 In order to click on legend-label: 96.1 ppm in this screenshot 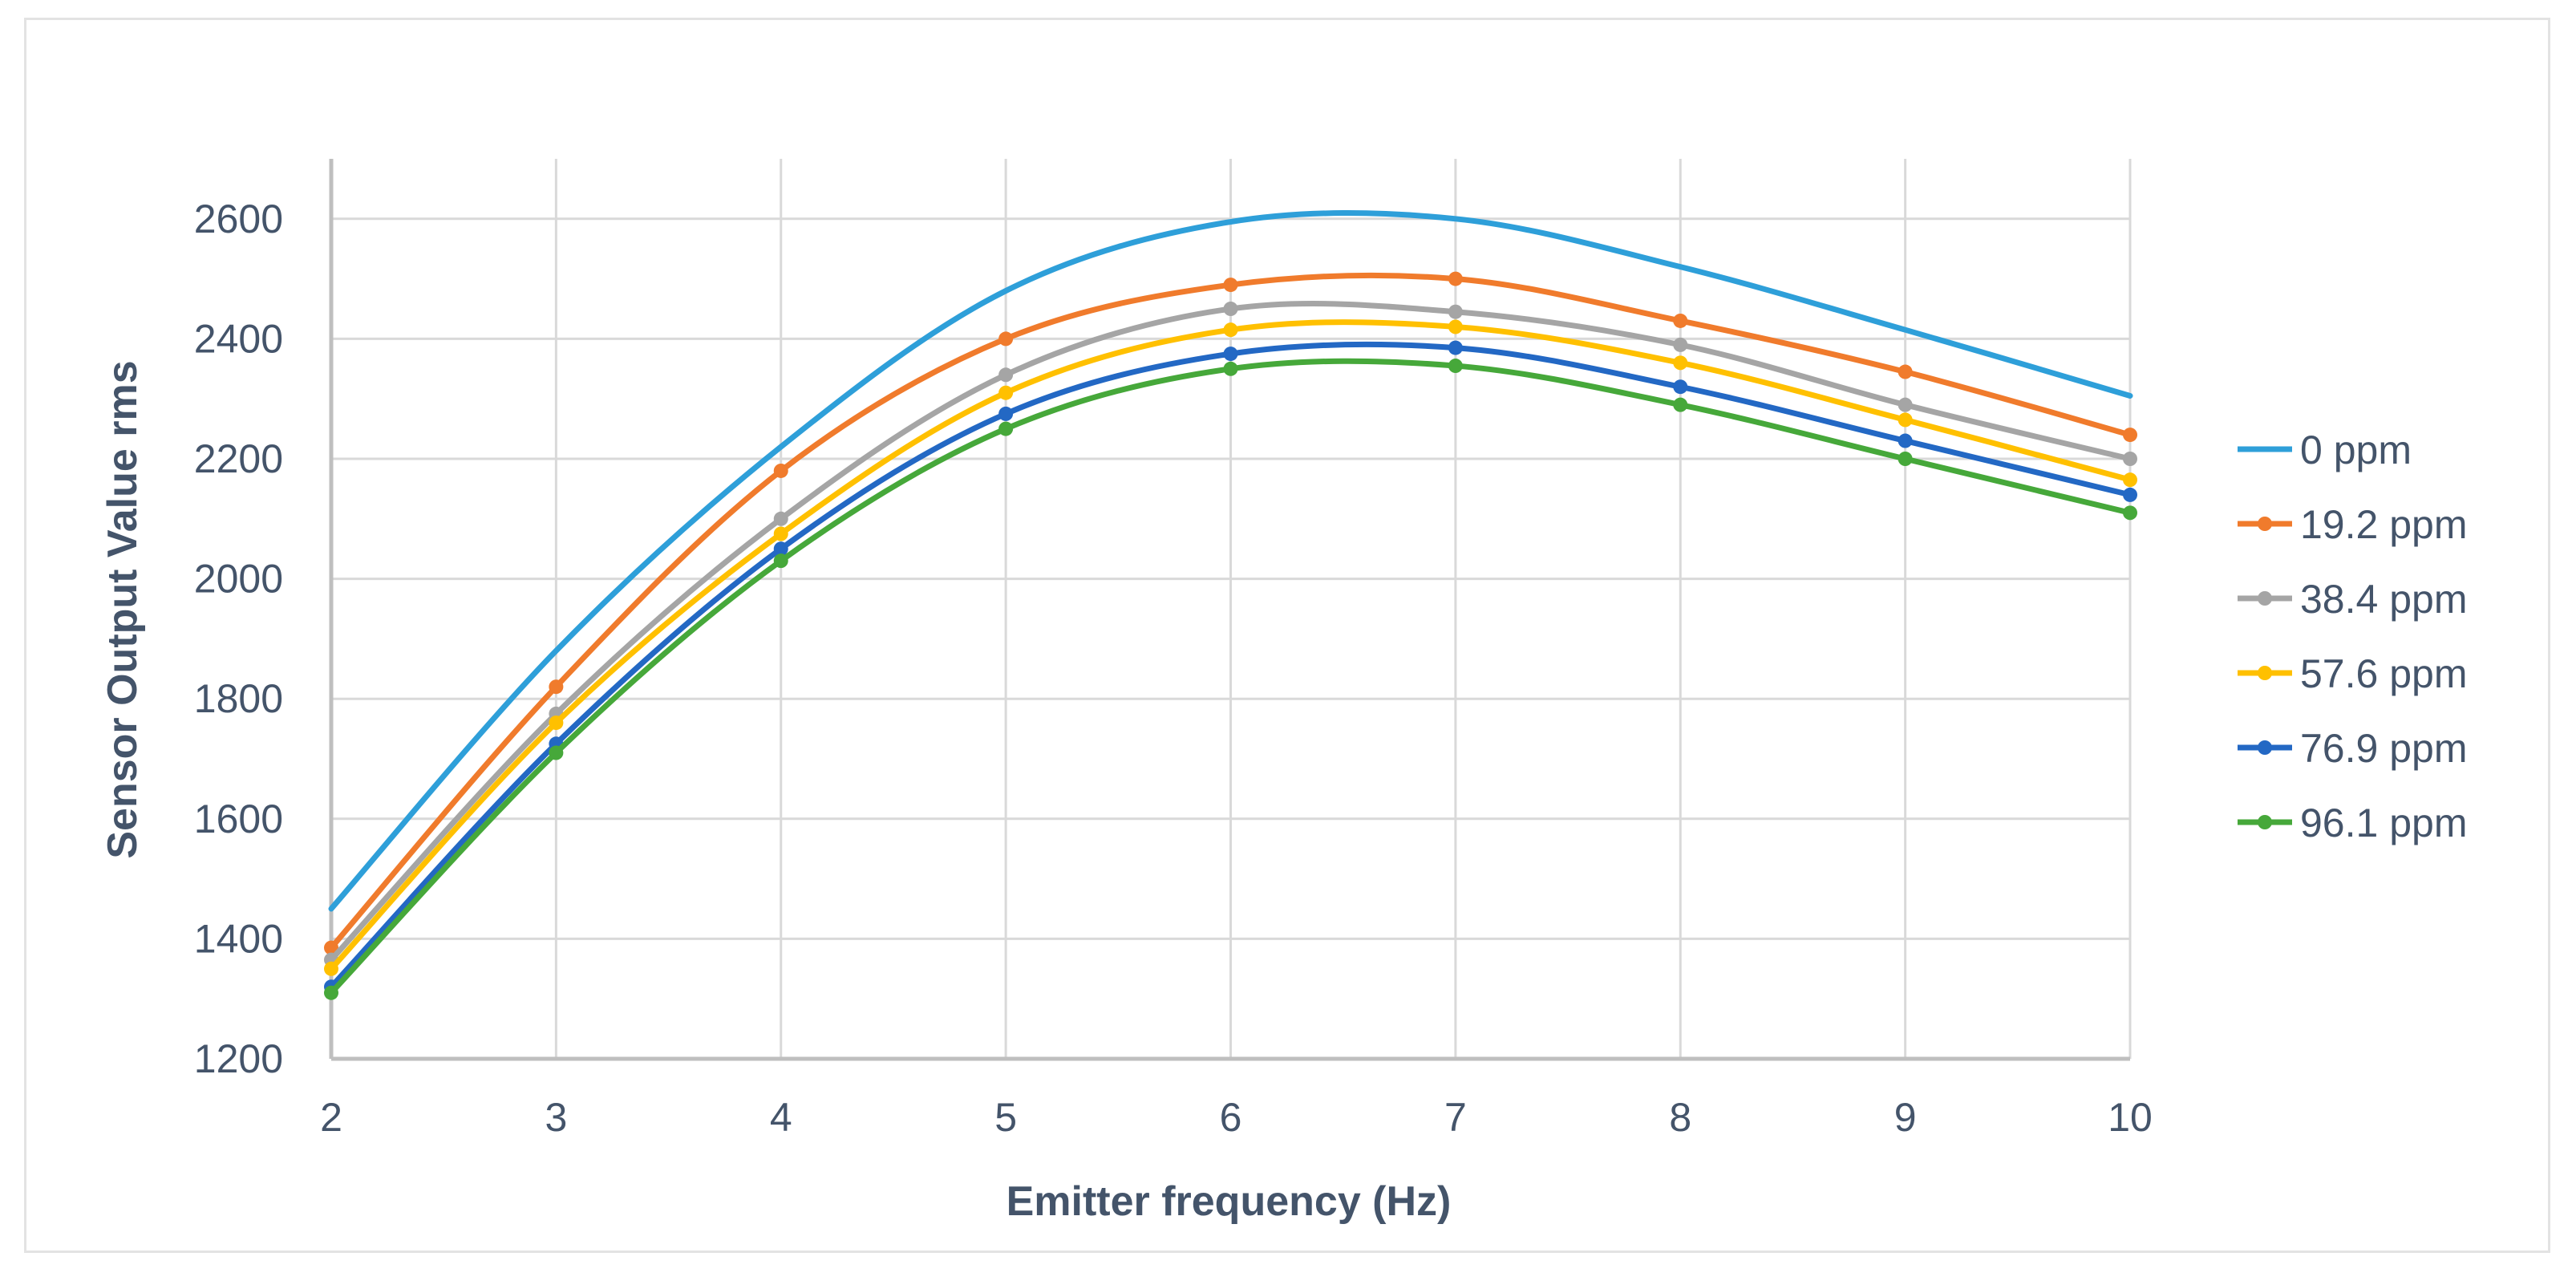, I will do `click(2383, 823)`.